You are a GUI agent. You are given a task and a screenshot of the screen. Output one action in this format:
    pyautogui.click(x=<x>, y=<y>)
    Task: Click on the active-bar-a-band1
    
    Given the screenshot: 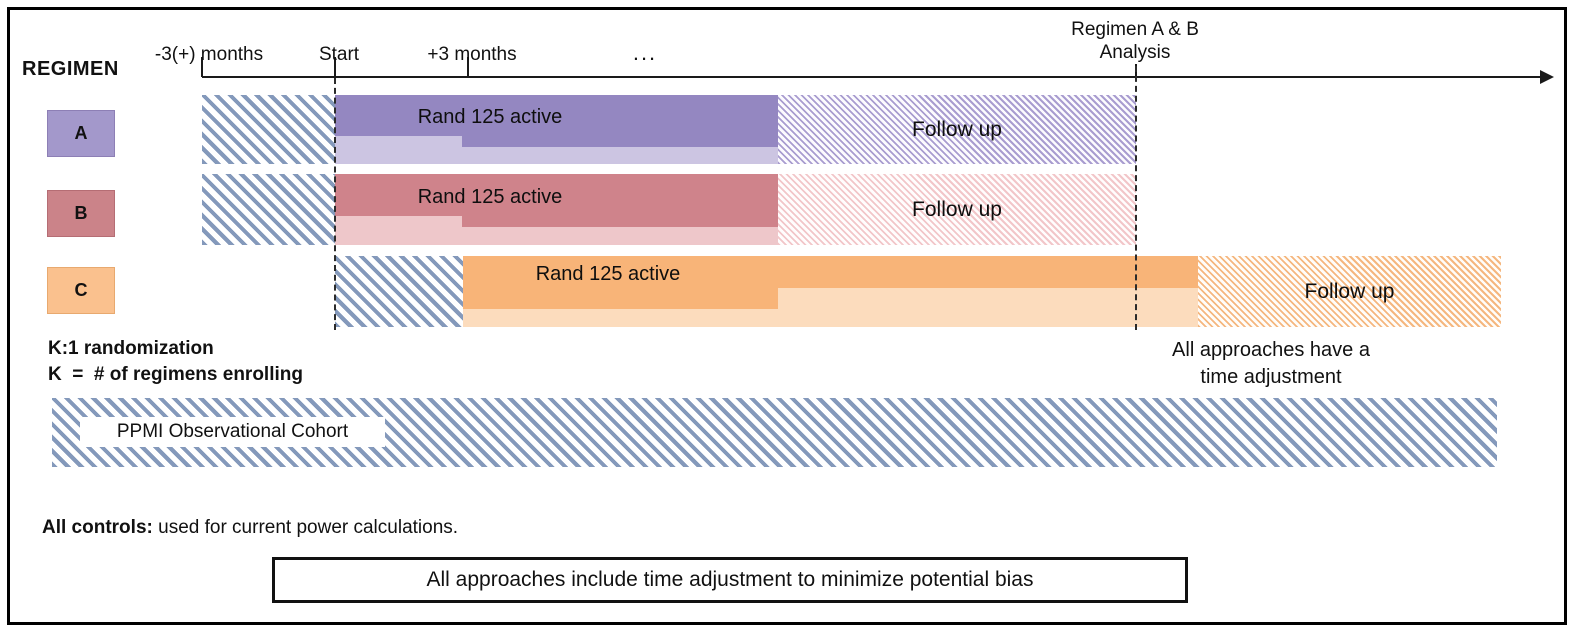 What is the action you would take?
    pyautogui.click(x=556, y=115)
    